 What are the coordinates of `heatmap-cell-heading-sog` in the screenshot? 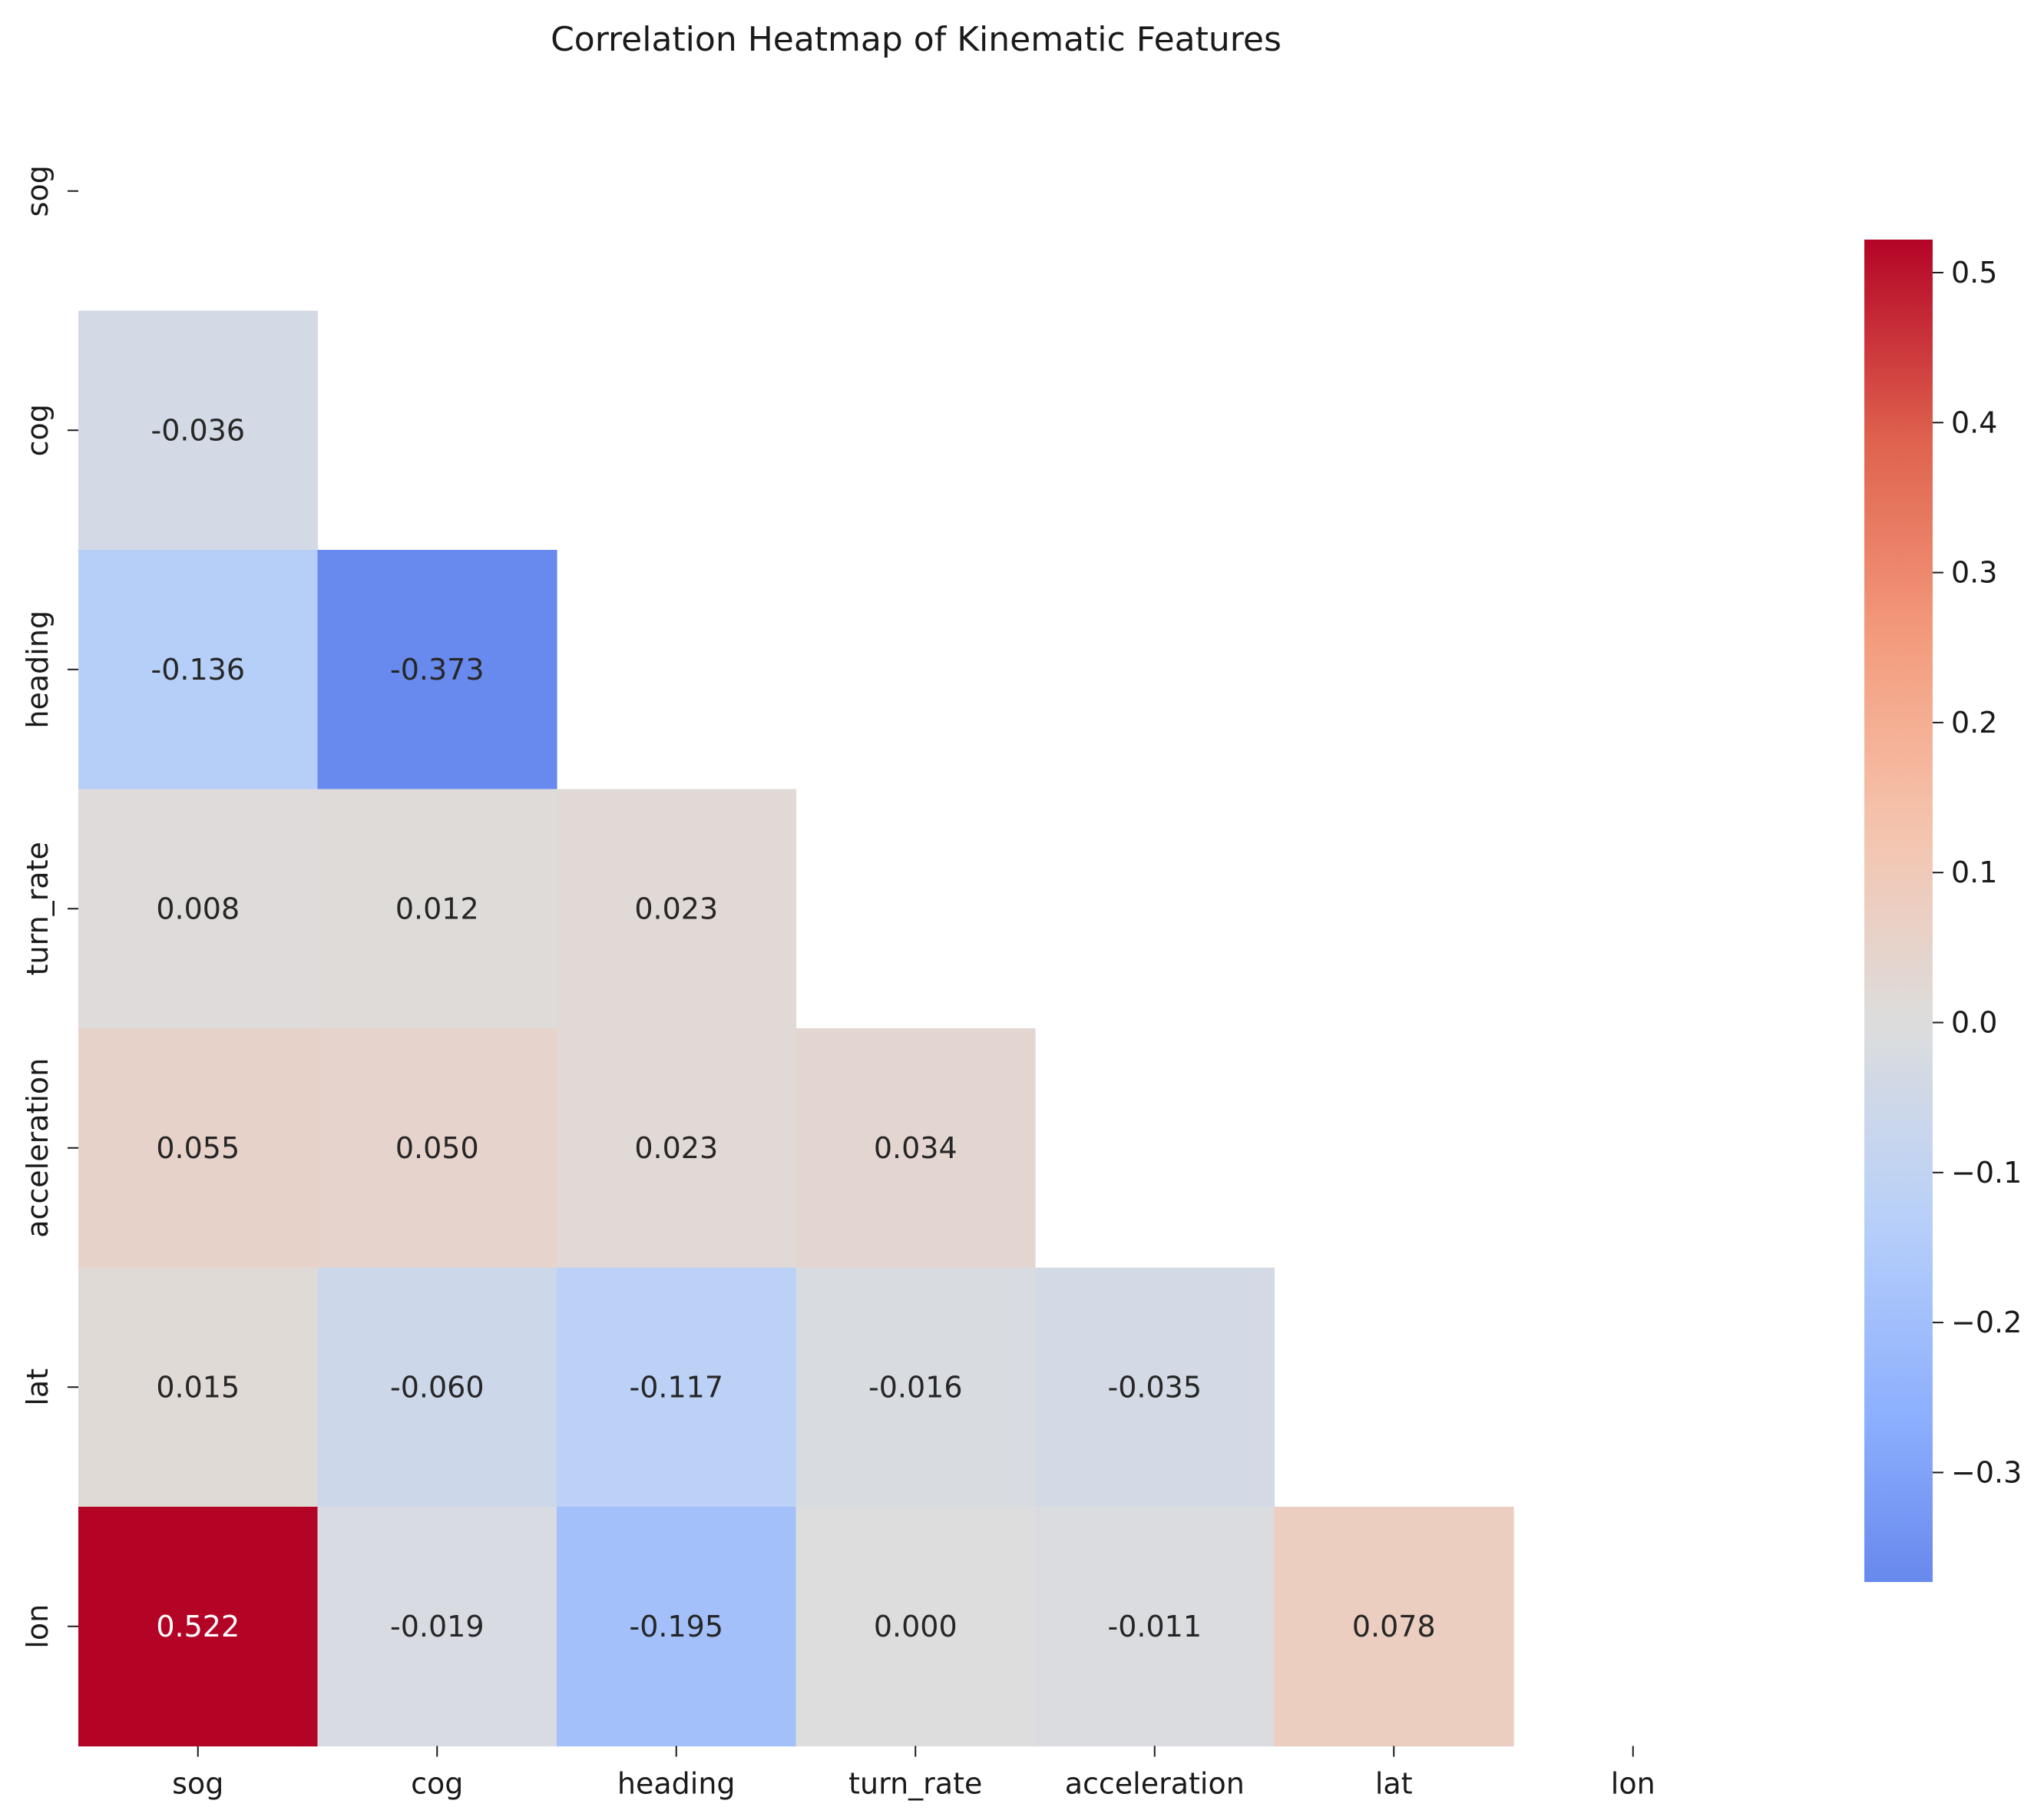 It's located at (198, 670).